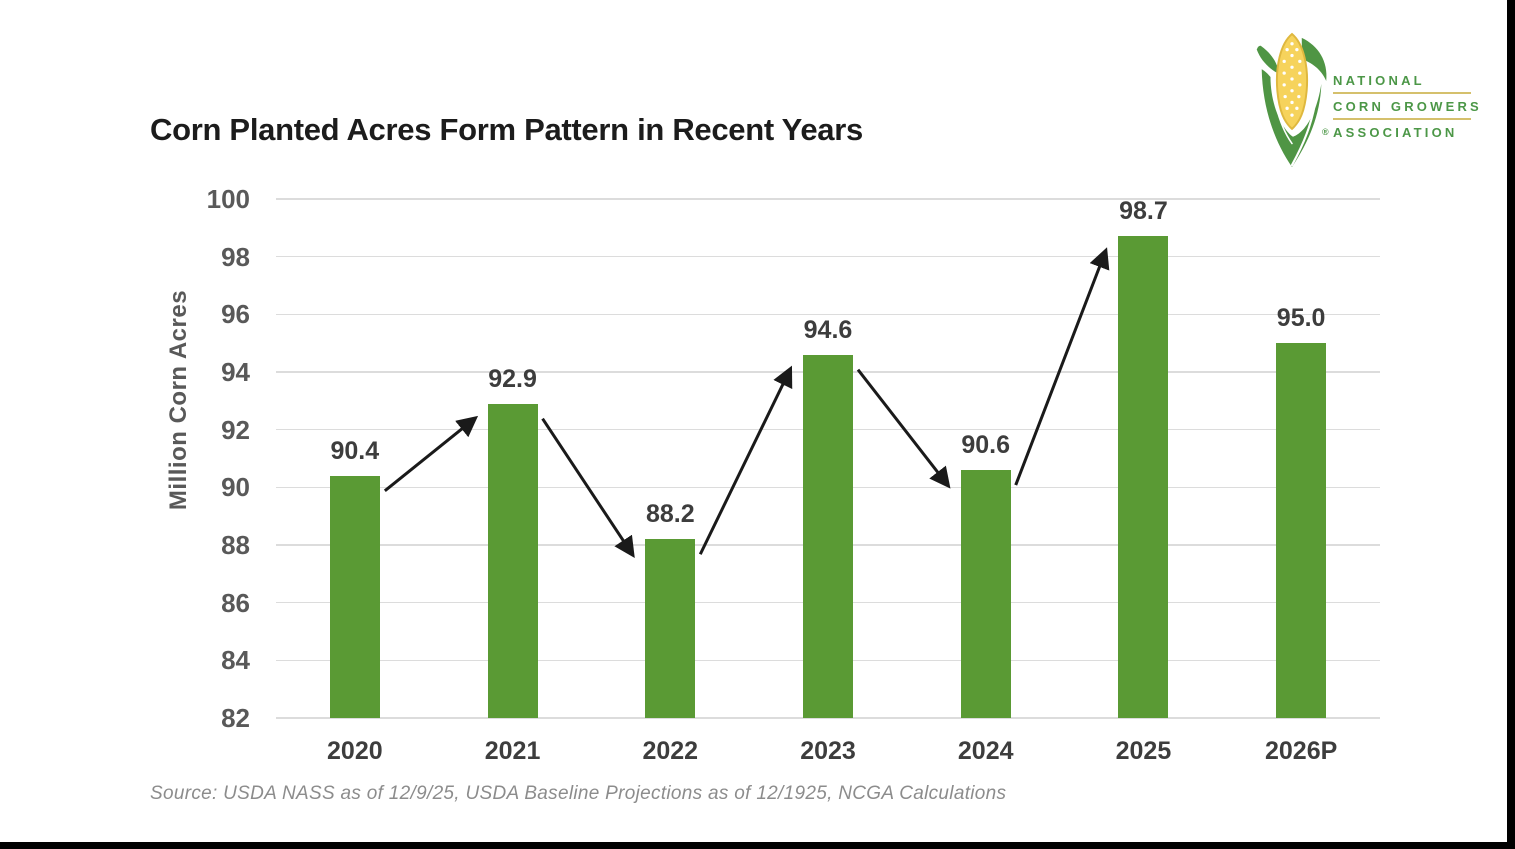 This screenshot has width=1515, height=849. Describe the element at coordinates (235, 545) in the screenshot. I see `y-axis-tick-label: 88` at that location.